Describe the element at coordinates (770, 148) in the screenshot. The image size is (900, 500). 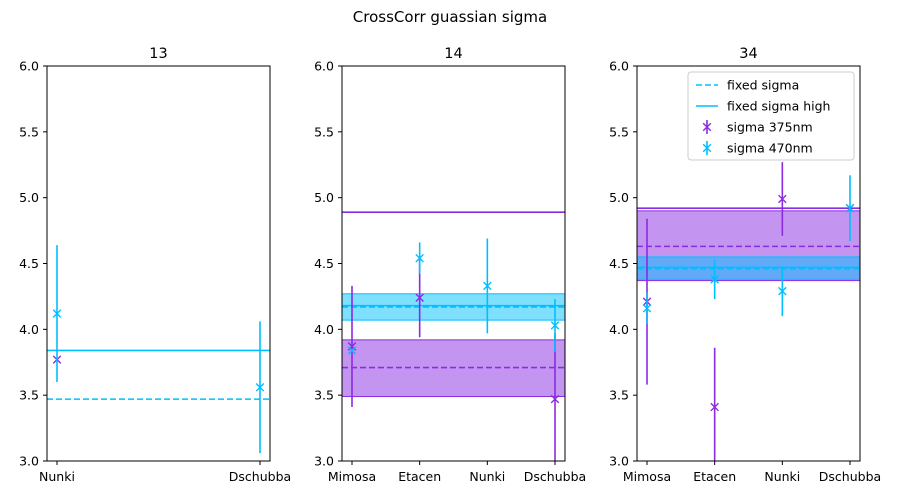
I see `legend-label: sigma 470nm` at that location.